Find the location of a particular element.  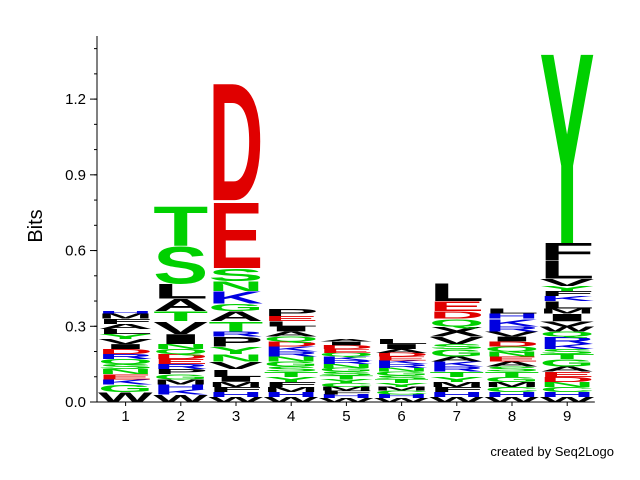

y-tick-label: 0.3 is located at coordinates (75, 326).